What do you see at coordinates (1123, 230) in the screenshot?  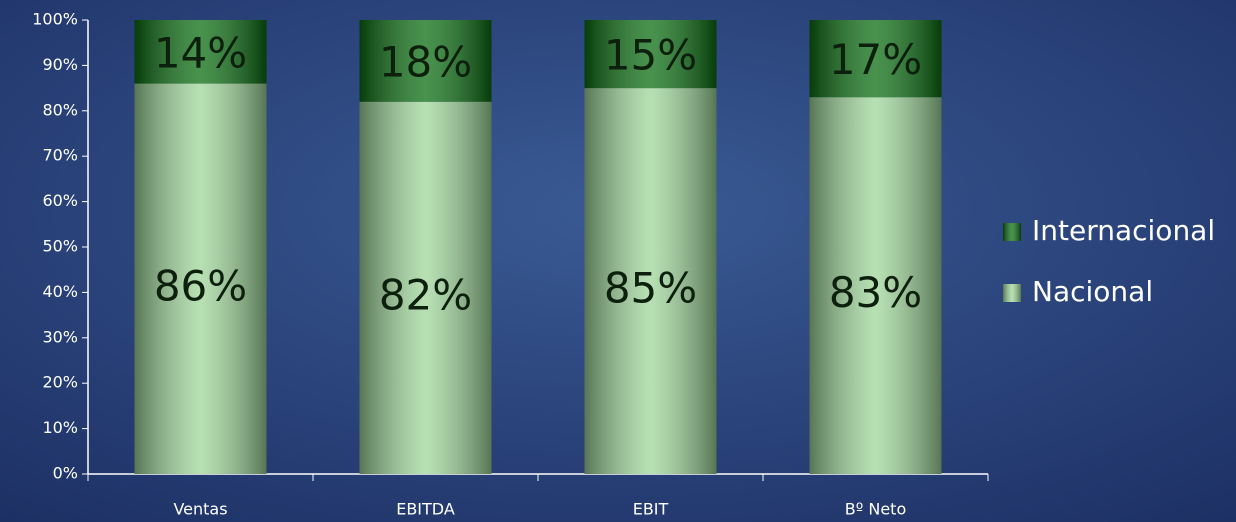 I see `legend-label: Internacional` at bounding box center [1123, 230].